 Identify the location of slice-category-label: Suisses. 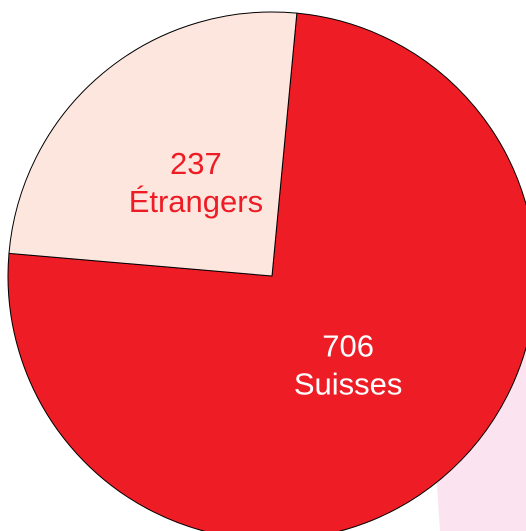
(348, 383).